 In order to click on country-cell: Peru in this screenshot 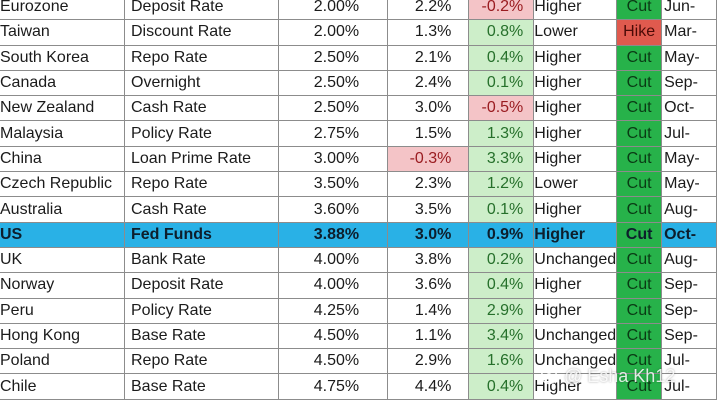, I will do `click(62, 310)`.